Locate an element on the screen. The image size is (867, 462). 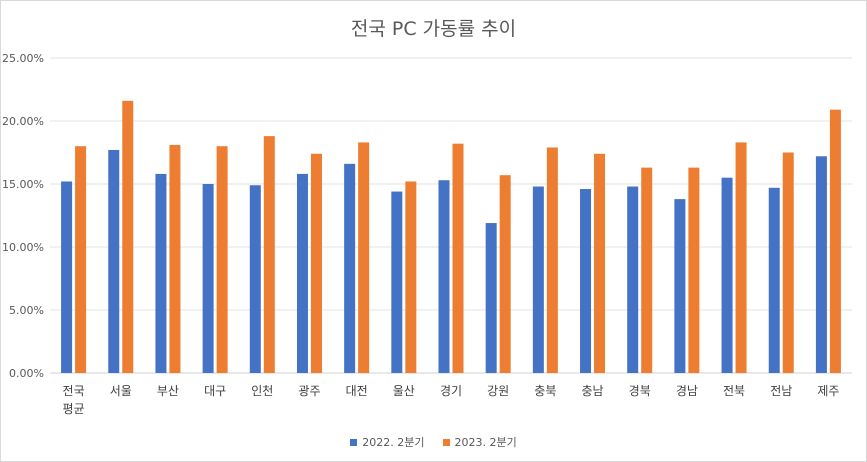
y-tick-label: 15.00% is located at coordinates (23, 184).